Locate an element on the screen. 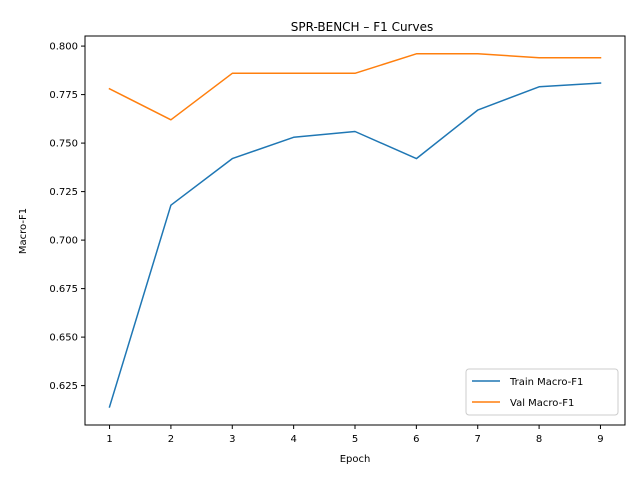 The width and height of the screenshot is (640, 480). y-tick-label: 0.700 is located at coordinates (63, 241).